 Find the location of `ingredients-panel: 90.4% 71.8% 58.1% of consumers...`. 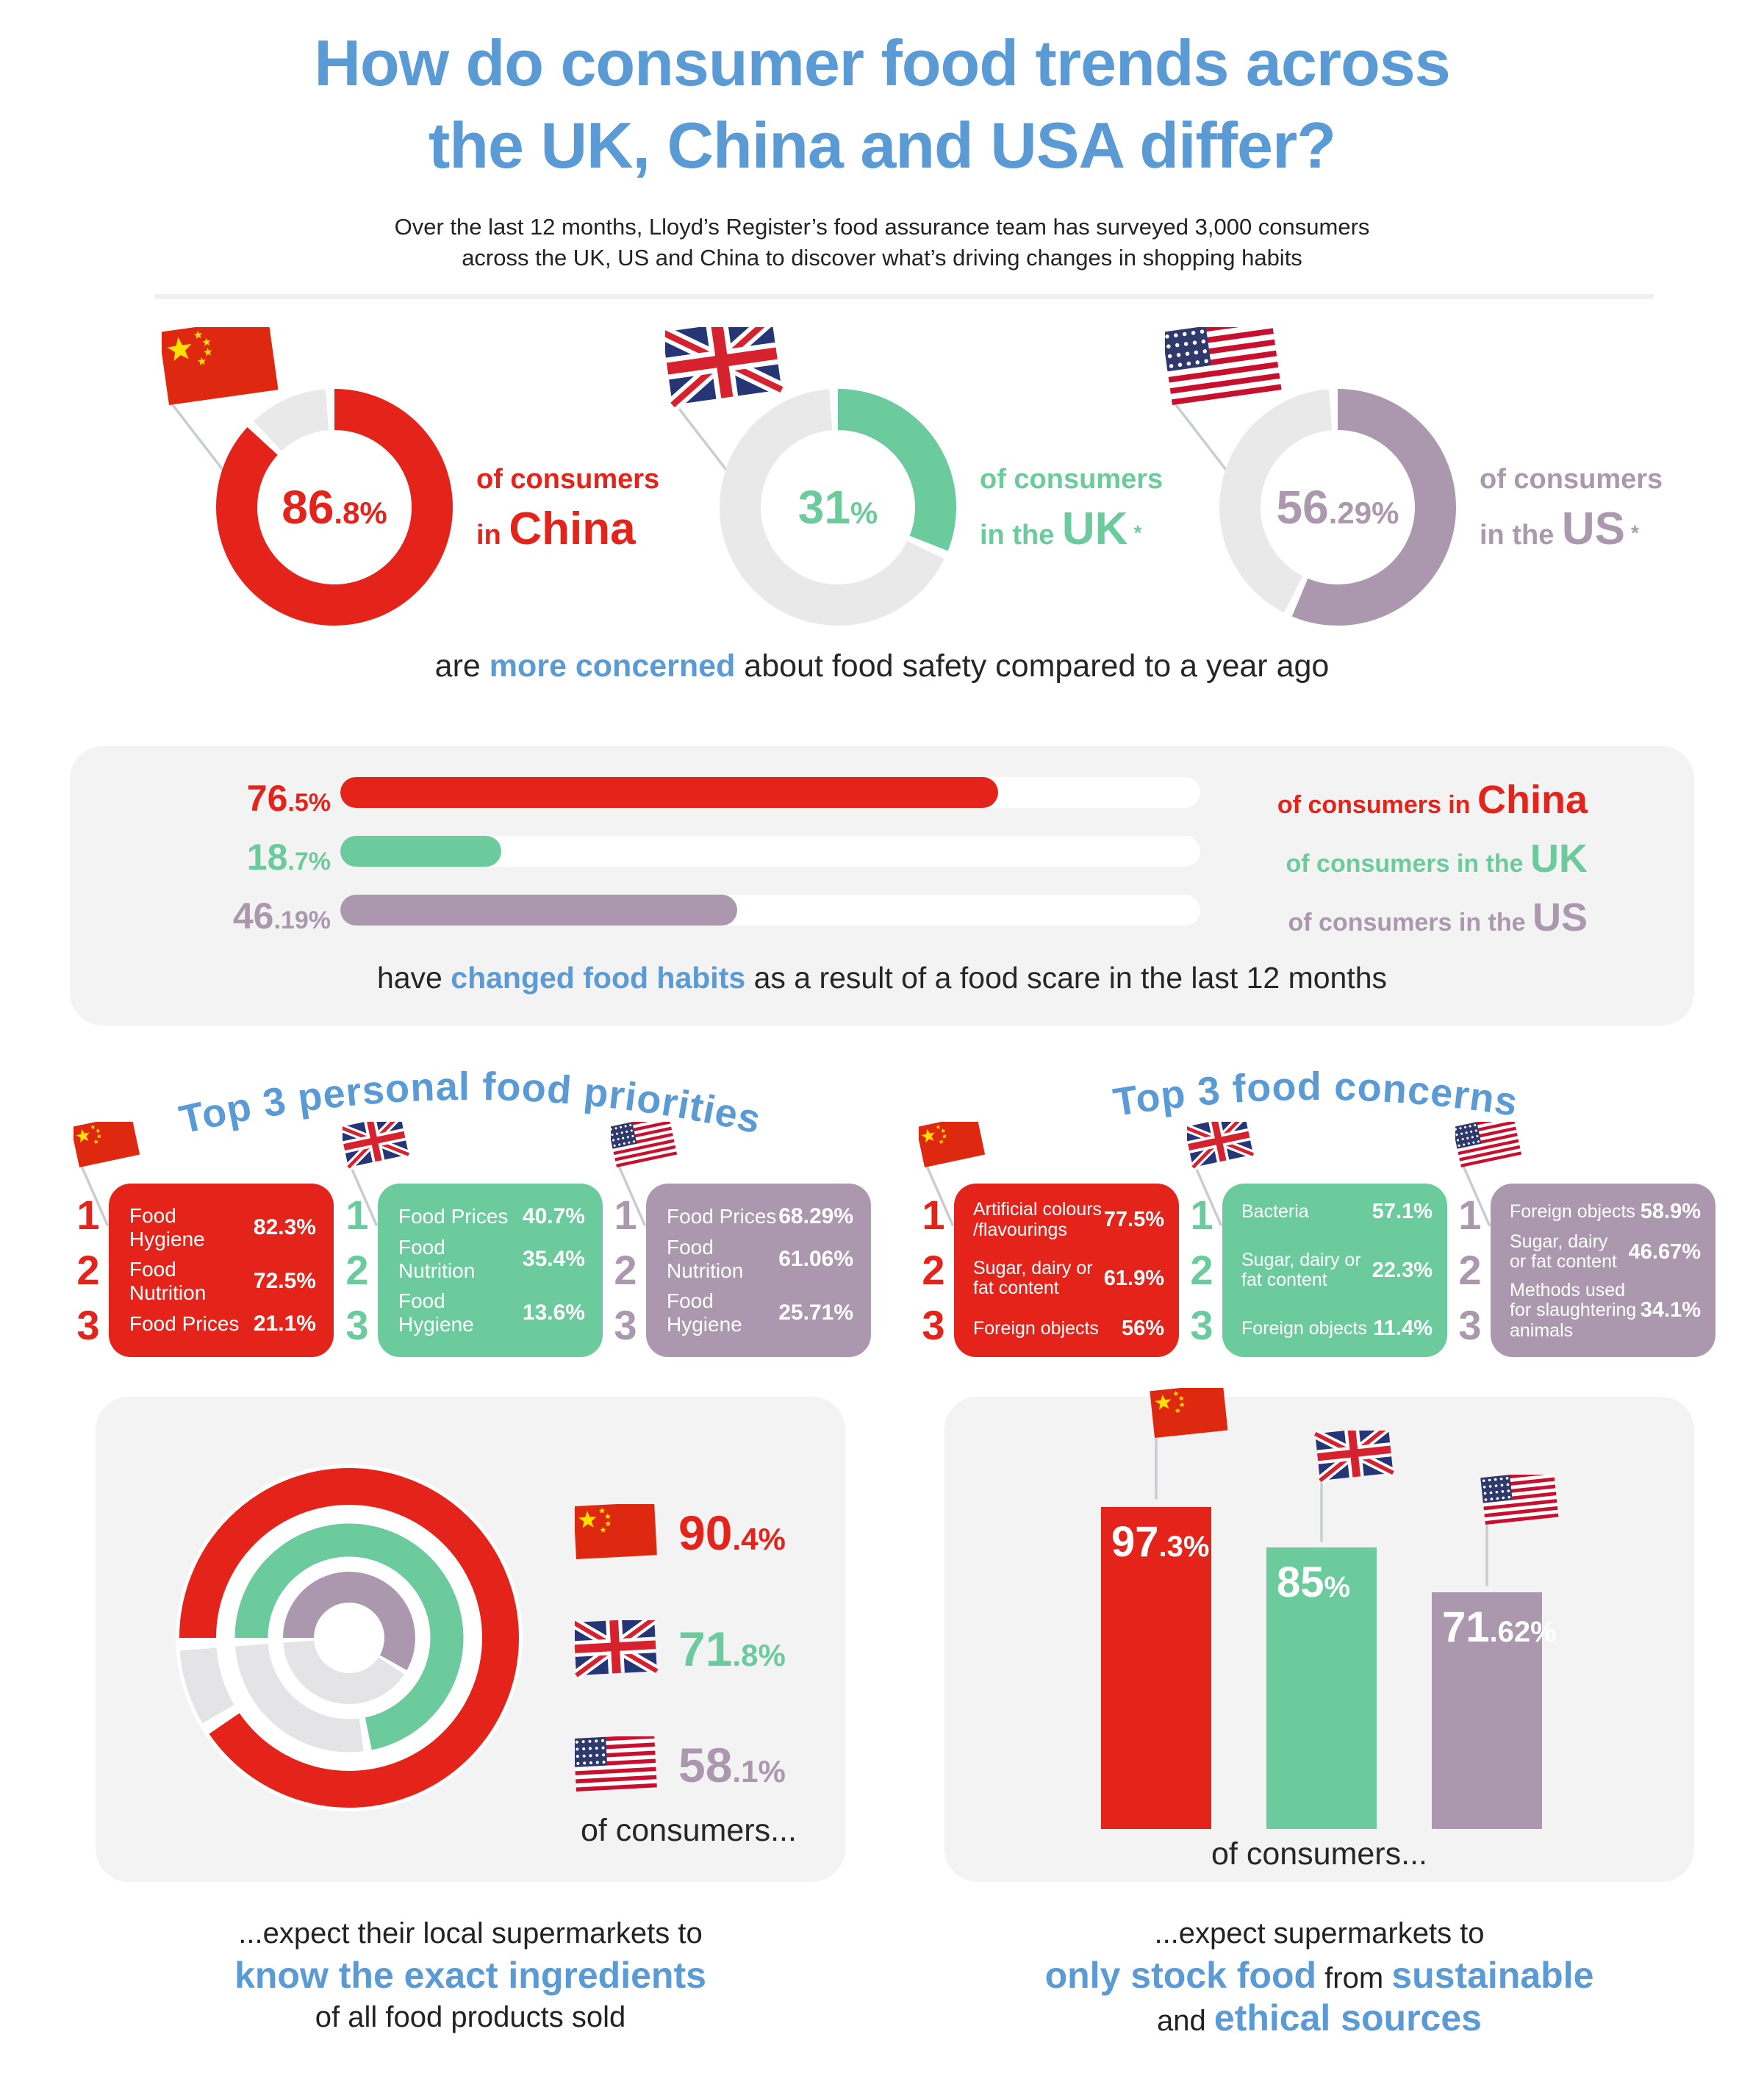

ingredients-panel: 90.4% 71.8% 58.1% of consumers... is located at coordinates (470, 1639).